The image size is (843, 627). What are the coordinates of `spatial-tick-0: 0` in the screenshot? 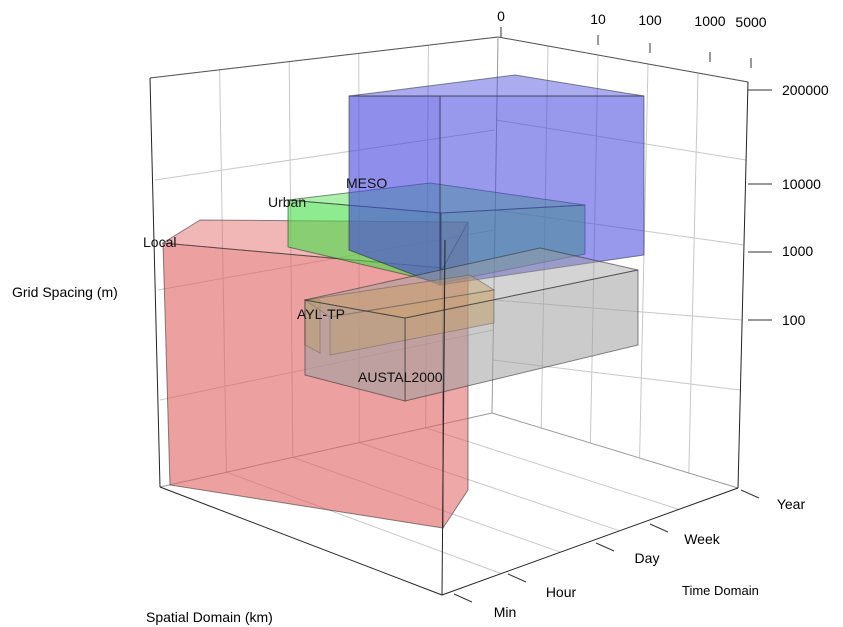 It's located at (501, 16).